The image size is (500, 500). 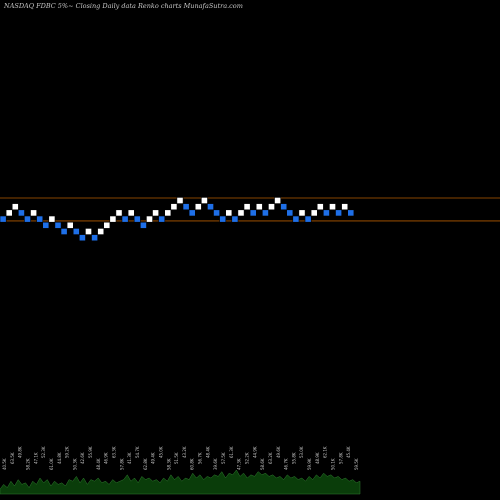 I want to click on volume-label-42: 50.1K, so click(x=333, y=464).